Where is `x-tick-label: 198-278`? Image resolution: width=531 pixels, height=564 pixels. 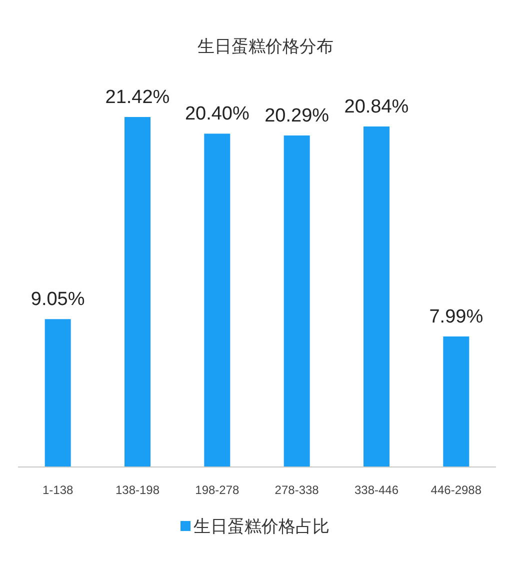
x-tick-label: 198-278 is located at coordinates (217, 490).